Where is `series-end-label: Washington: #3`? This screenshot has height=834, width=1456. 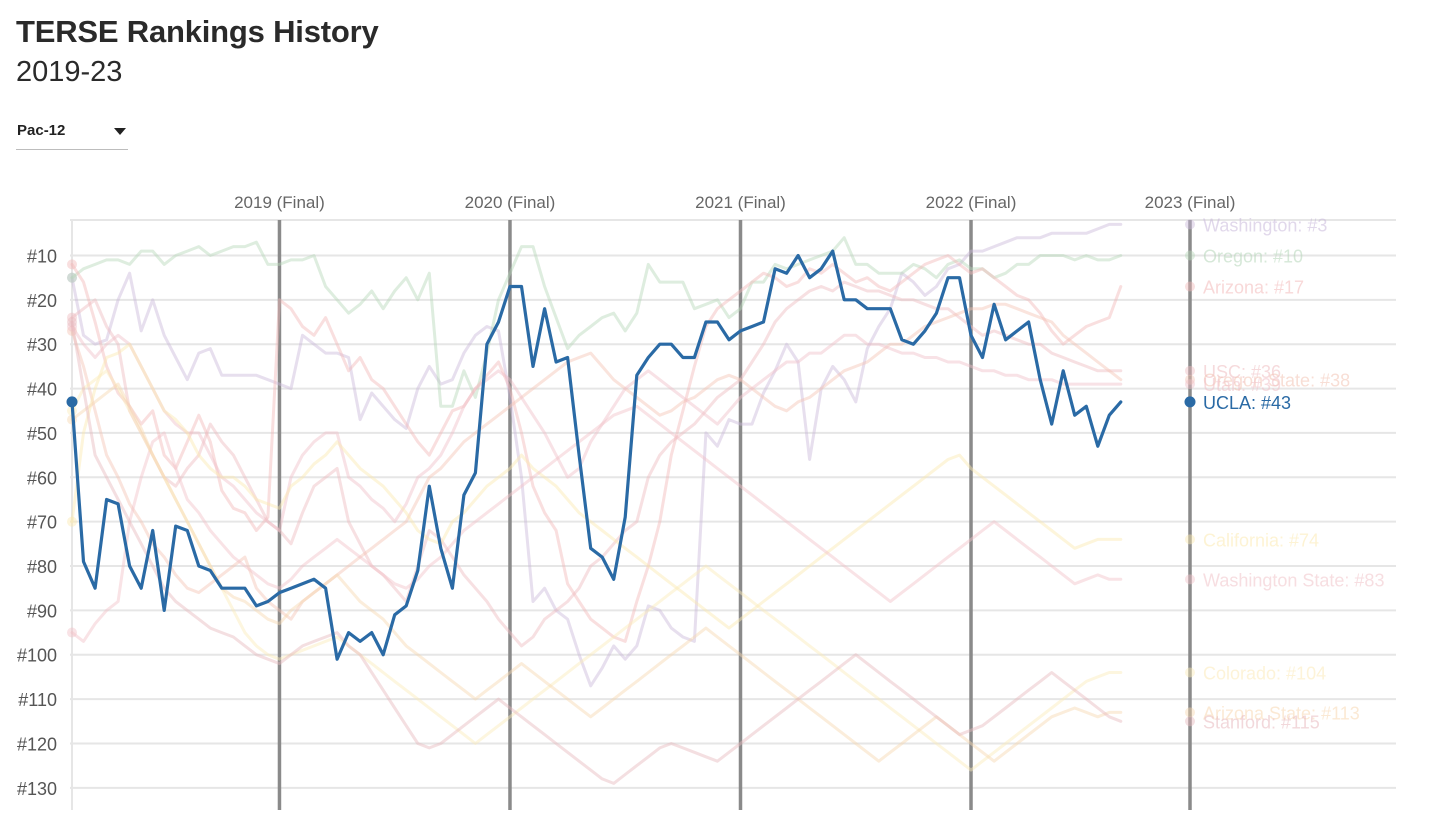 series-end-label: Washington: #3 is located at coordinates (1265, 225).